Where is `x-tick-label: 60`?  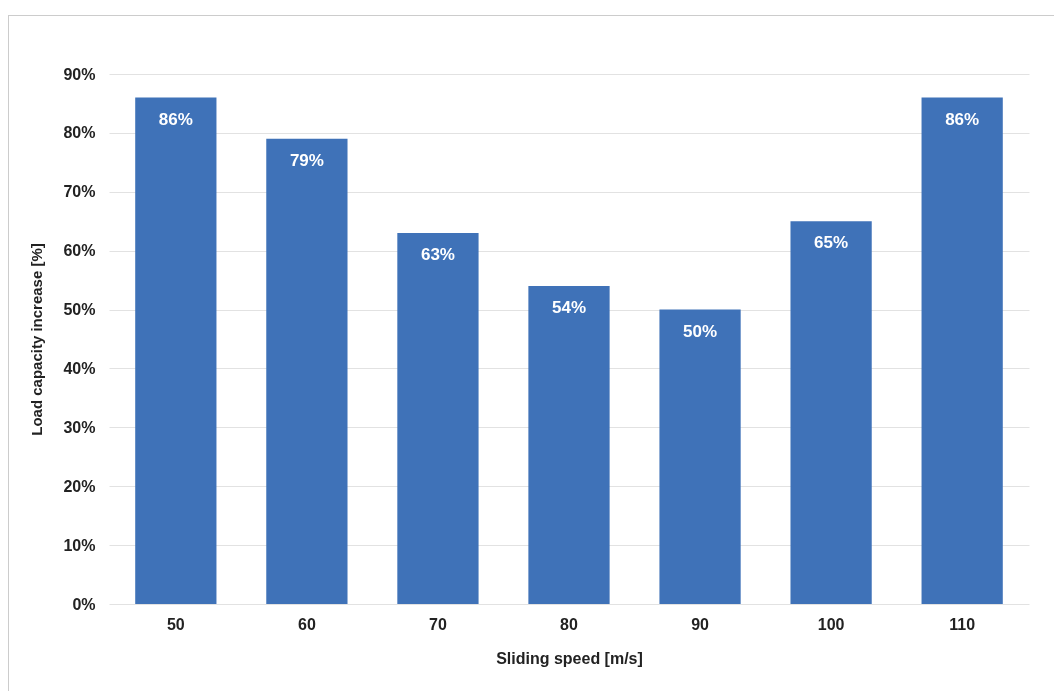
x-tick-label: 60 is located at coordinates (306, 624).